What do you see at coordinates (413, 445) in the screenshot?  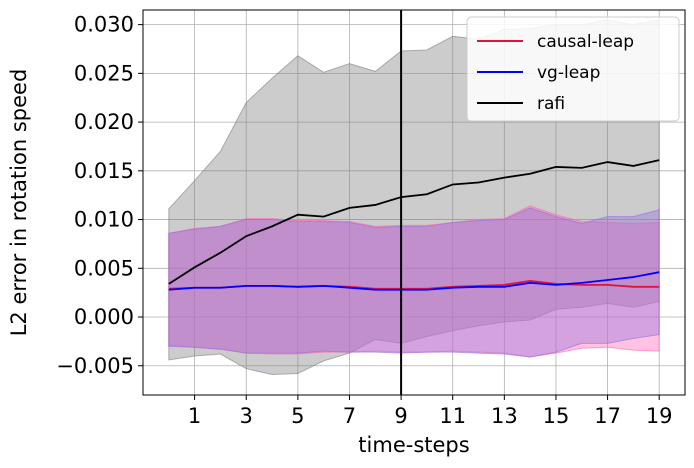 I see `x-axis-label: time-steps` at bounding box center [413, 445].